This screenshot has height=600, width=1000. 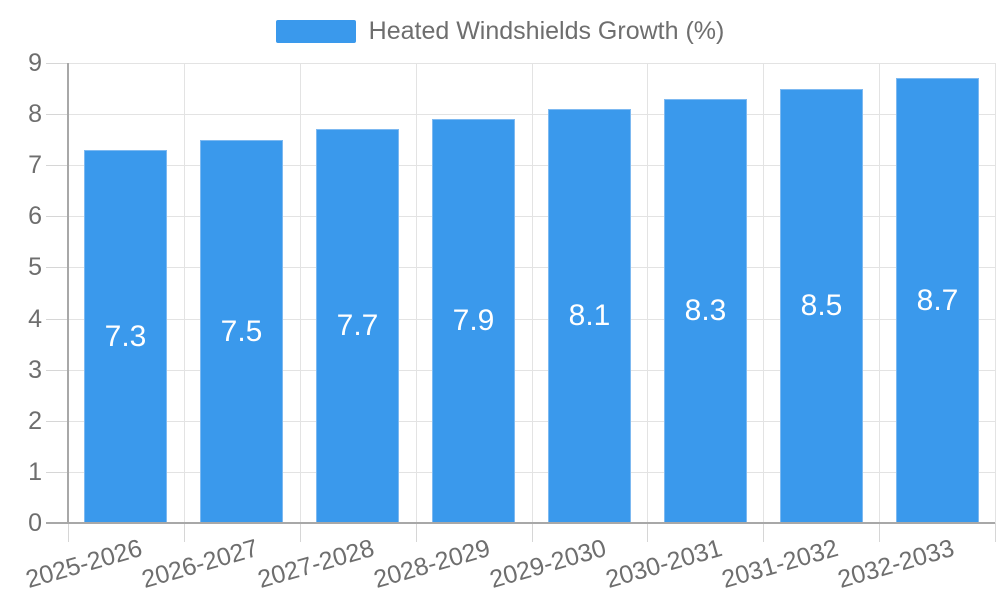 What do you see at coordinates (895, 564) in the screenshot?
I see `x-axis-category-label: 2032-2033` at bounding box center [895, 564].